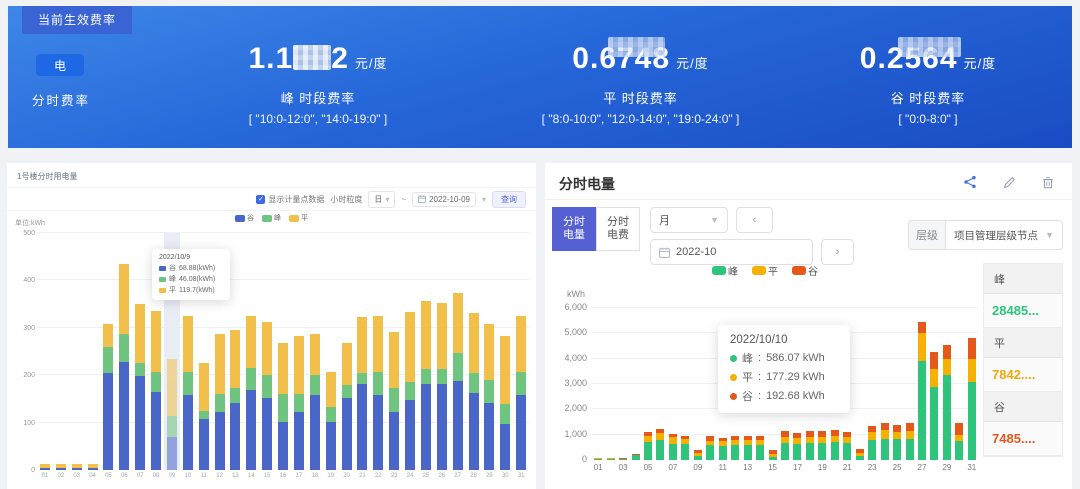 This screenshot has height=489, width=1080. What do you see at coordinates (837, 252) in the screenshot?
I see `next-button: ›` at bounding box center [837, 252].